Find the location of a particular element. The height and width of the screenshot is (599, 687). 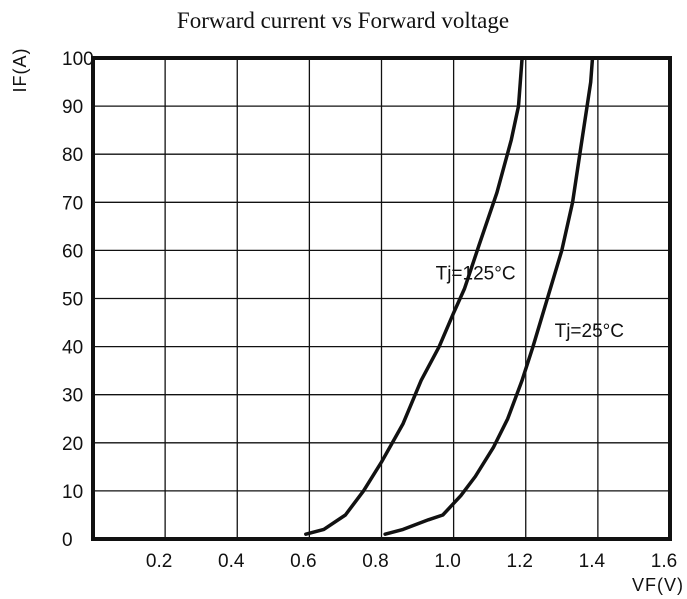

y-tick-label: 20 is located at coordinates (72, 444).